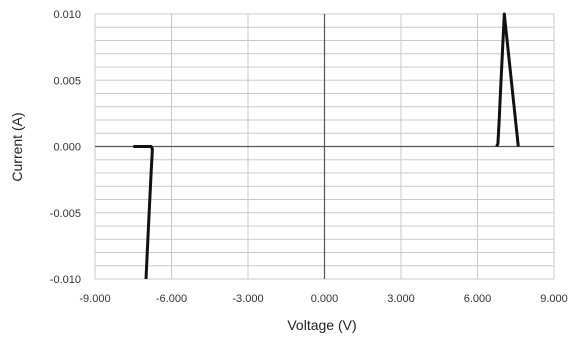 Image resolution: width=572 pixels, height=337 pixels. I want to click on x-tick-label: -6.000, so click(171, 299).